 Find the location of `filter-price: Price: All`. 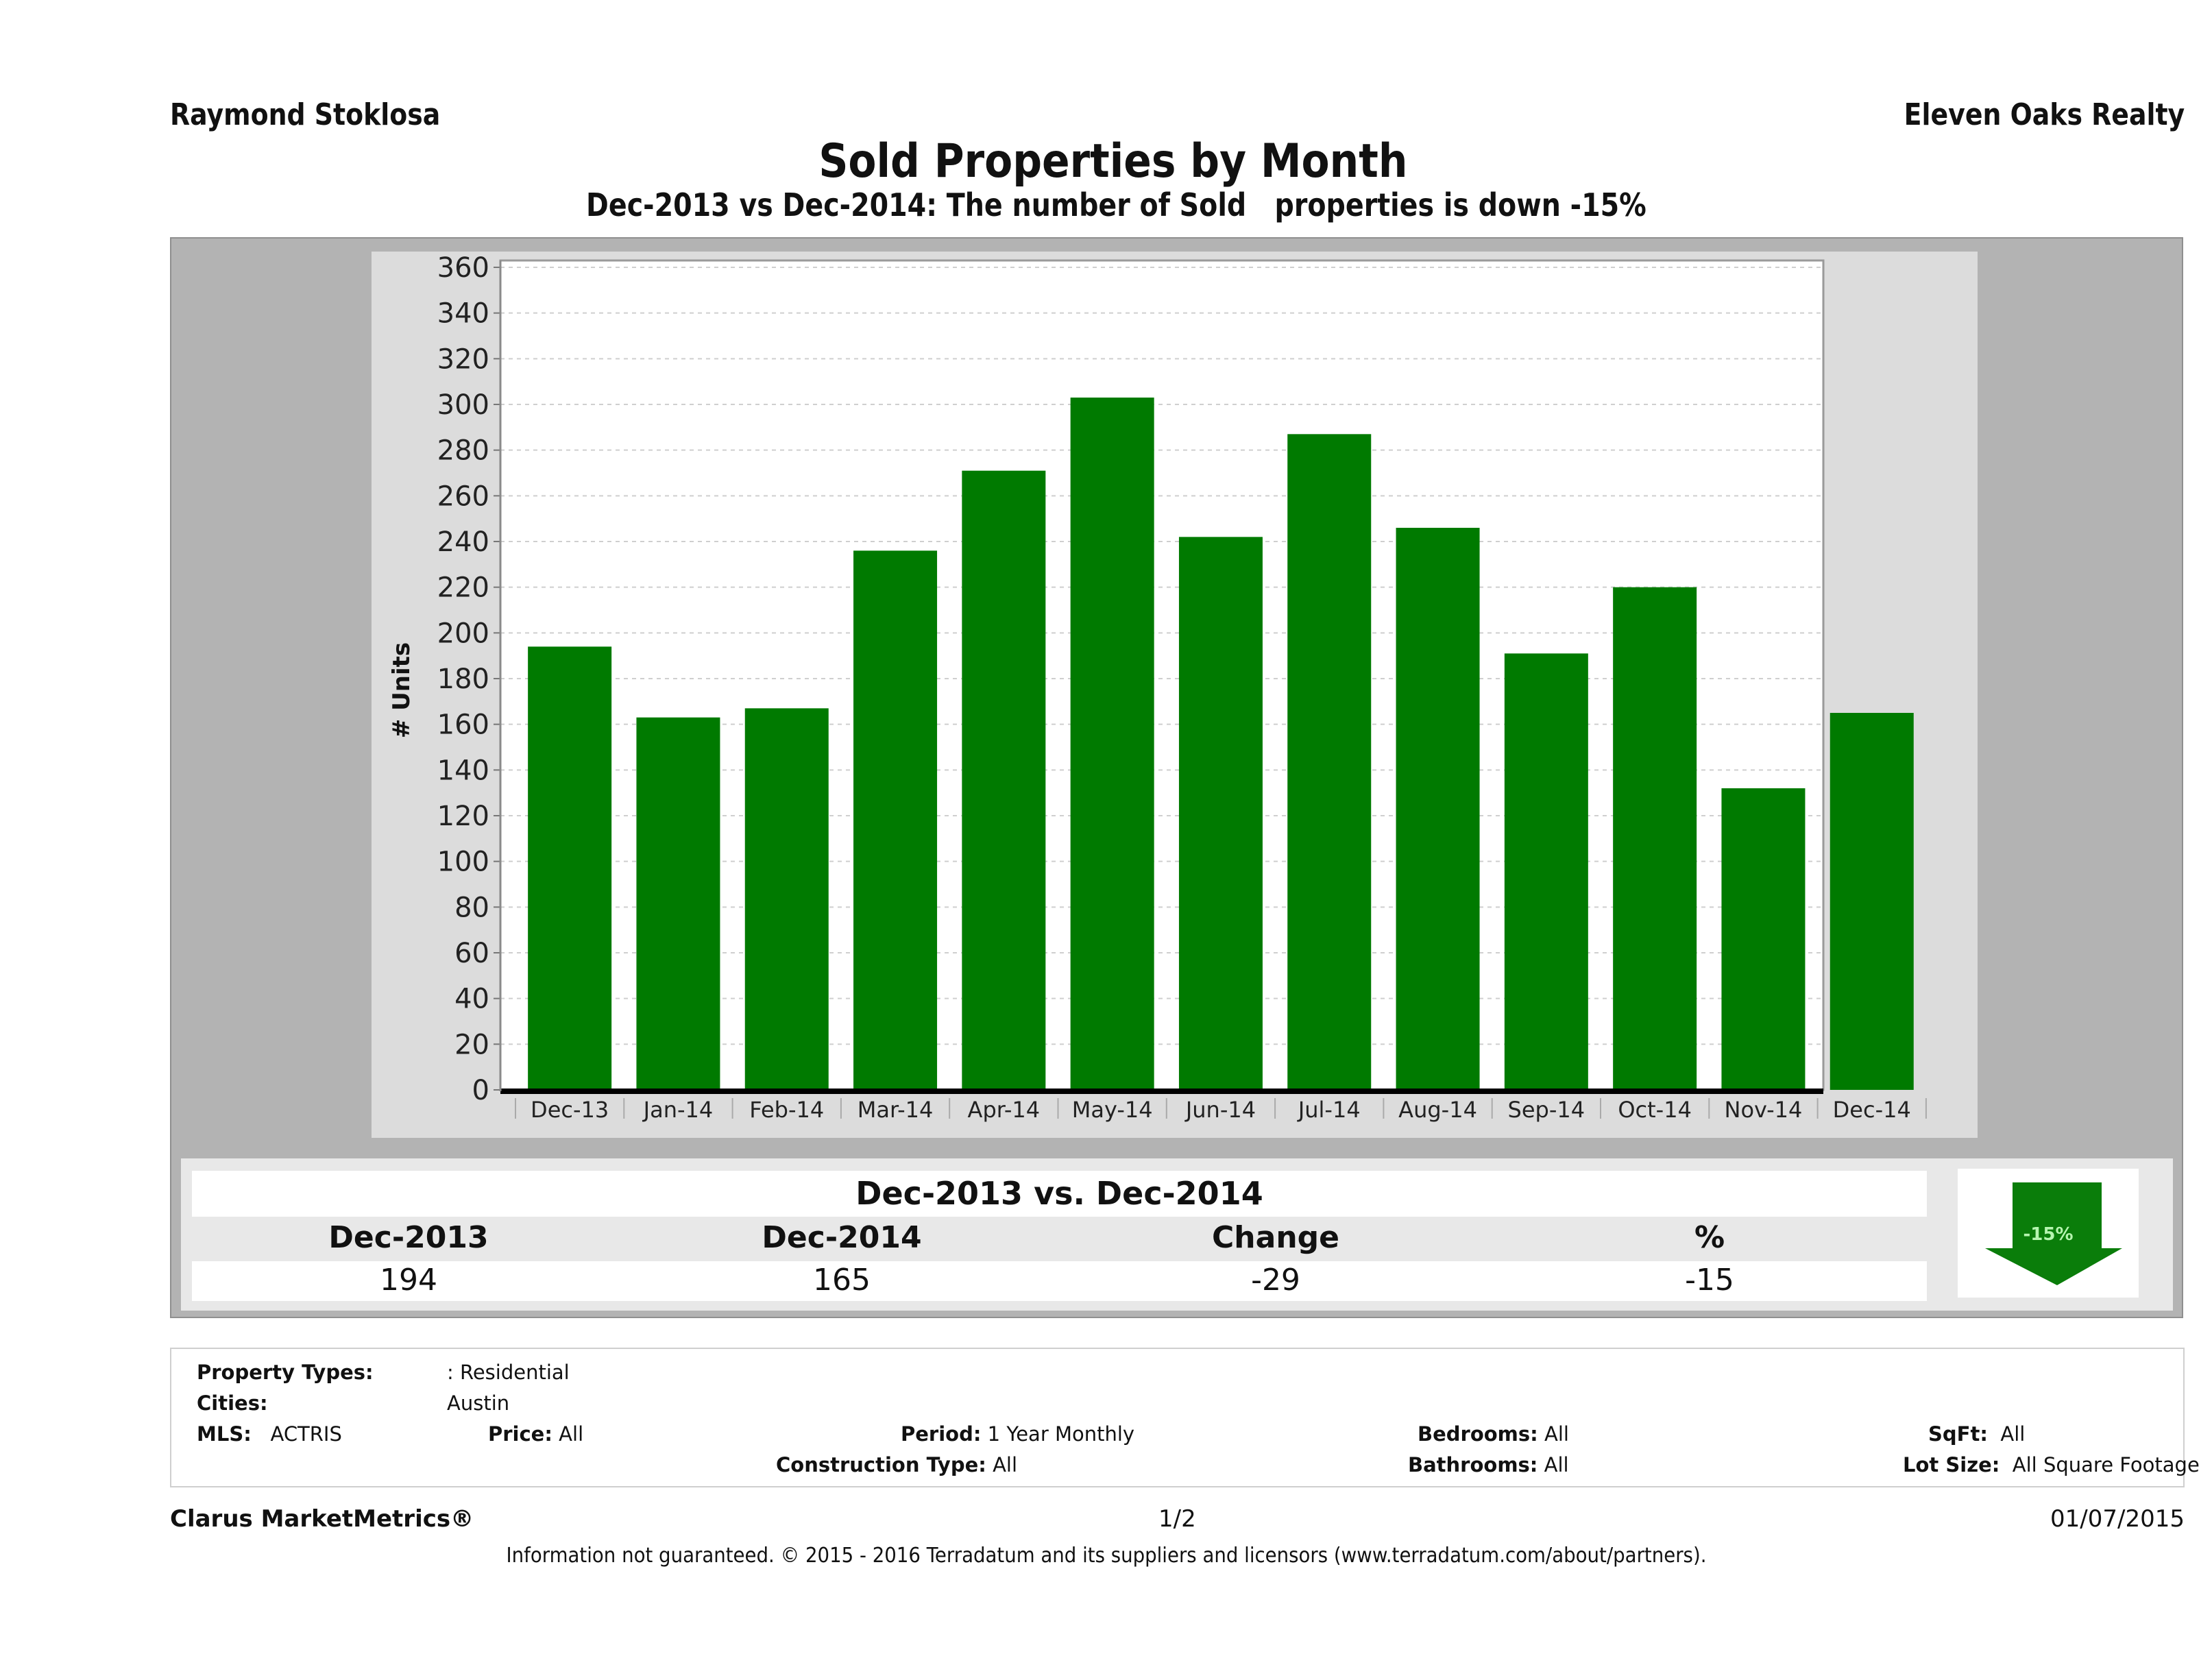

filter-price: Price: All is located at coordinates (536, 1434).